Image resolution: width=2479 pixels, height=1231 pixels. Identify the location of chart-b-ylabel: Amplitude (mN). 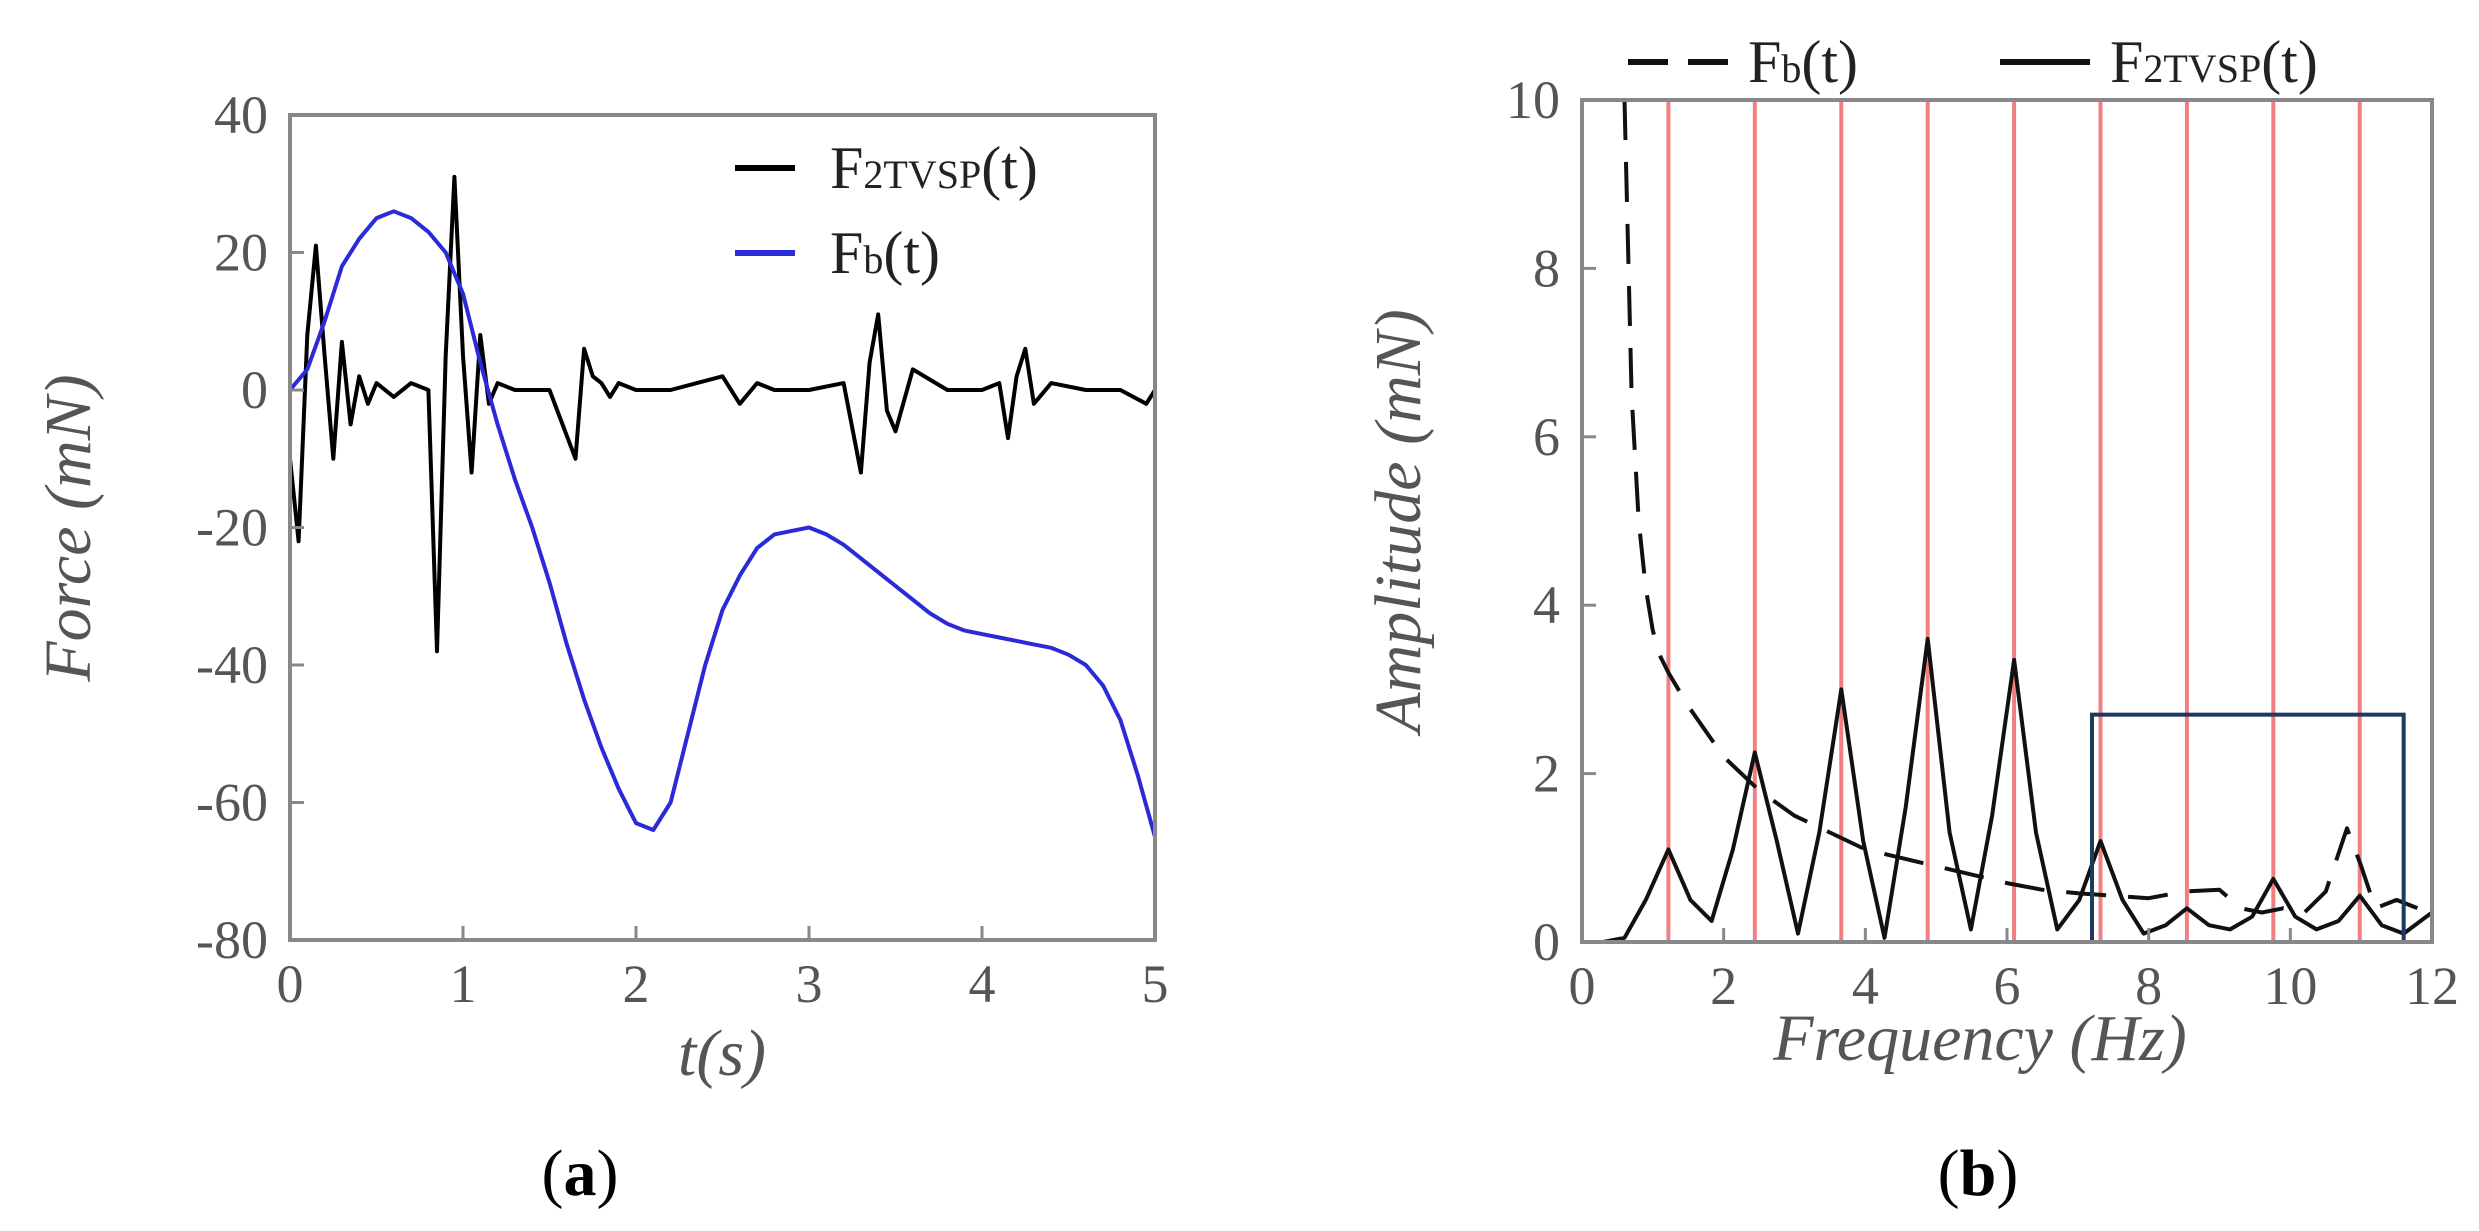
(1398, 522).